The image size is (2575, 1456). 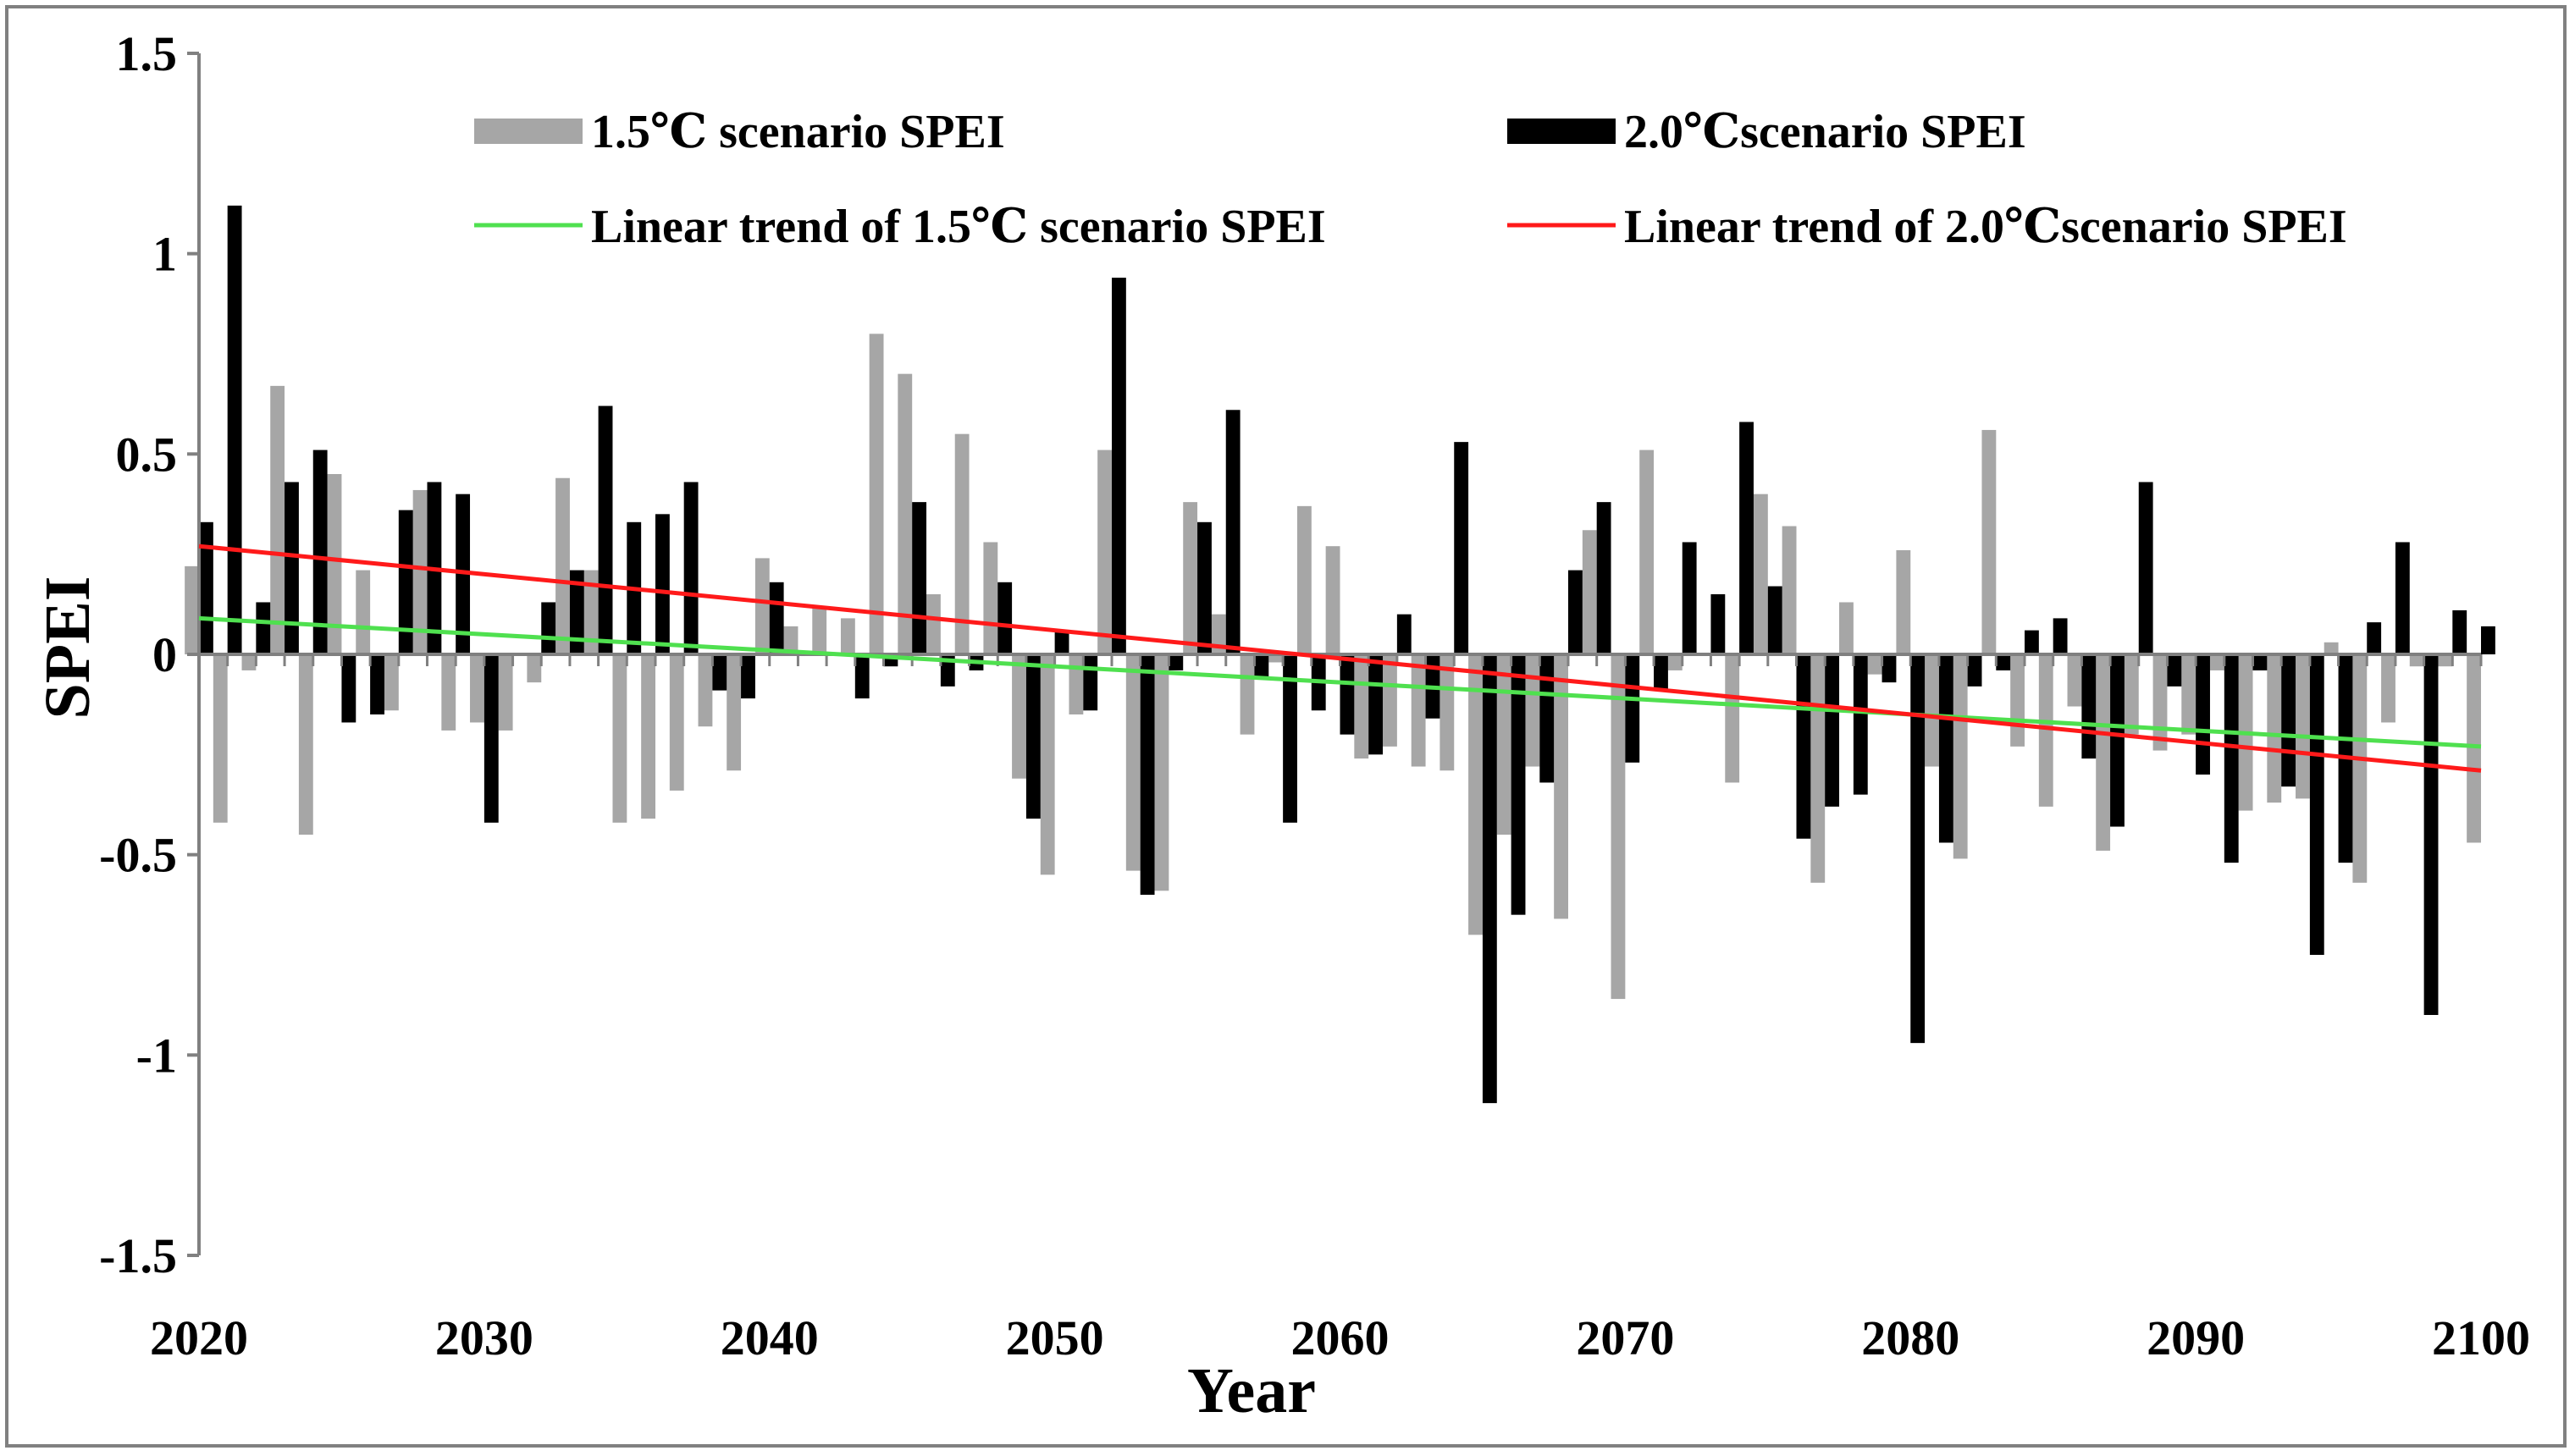 I want to click on trend-lines, so click(x=1340, y=658).